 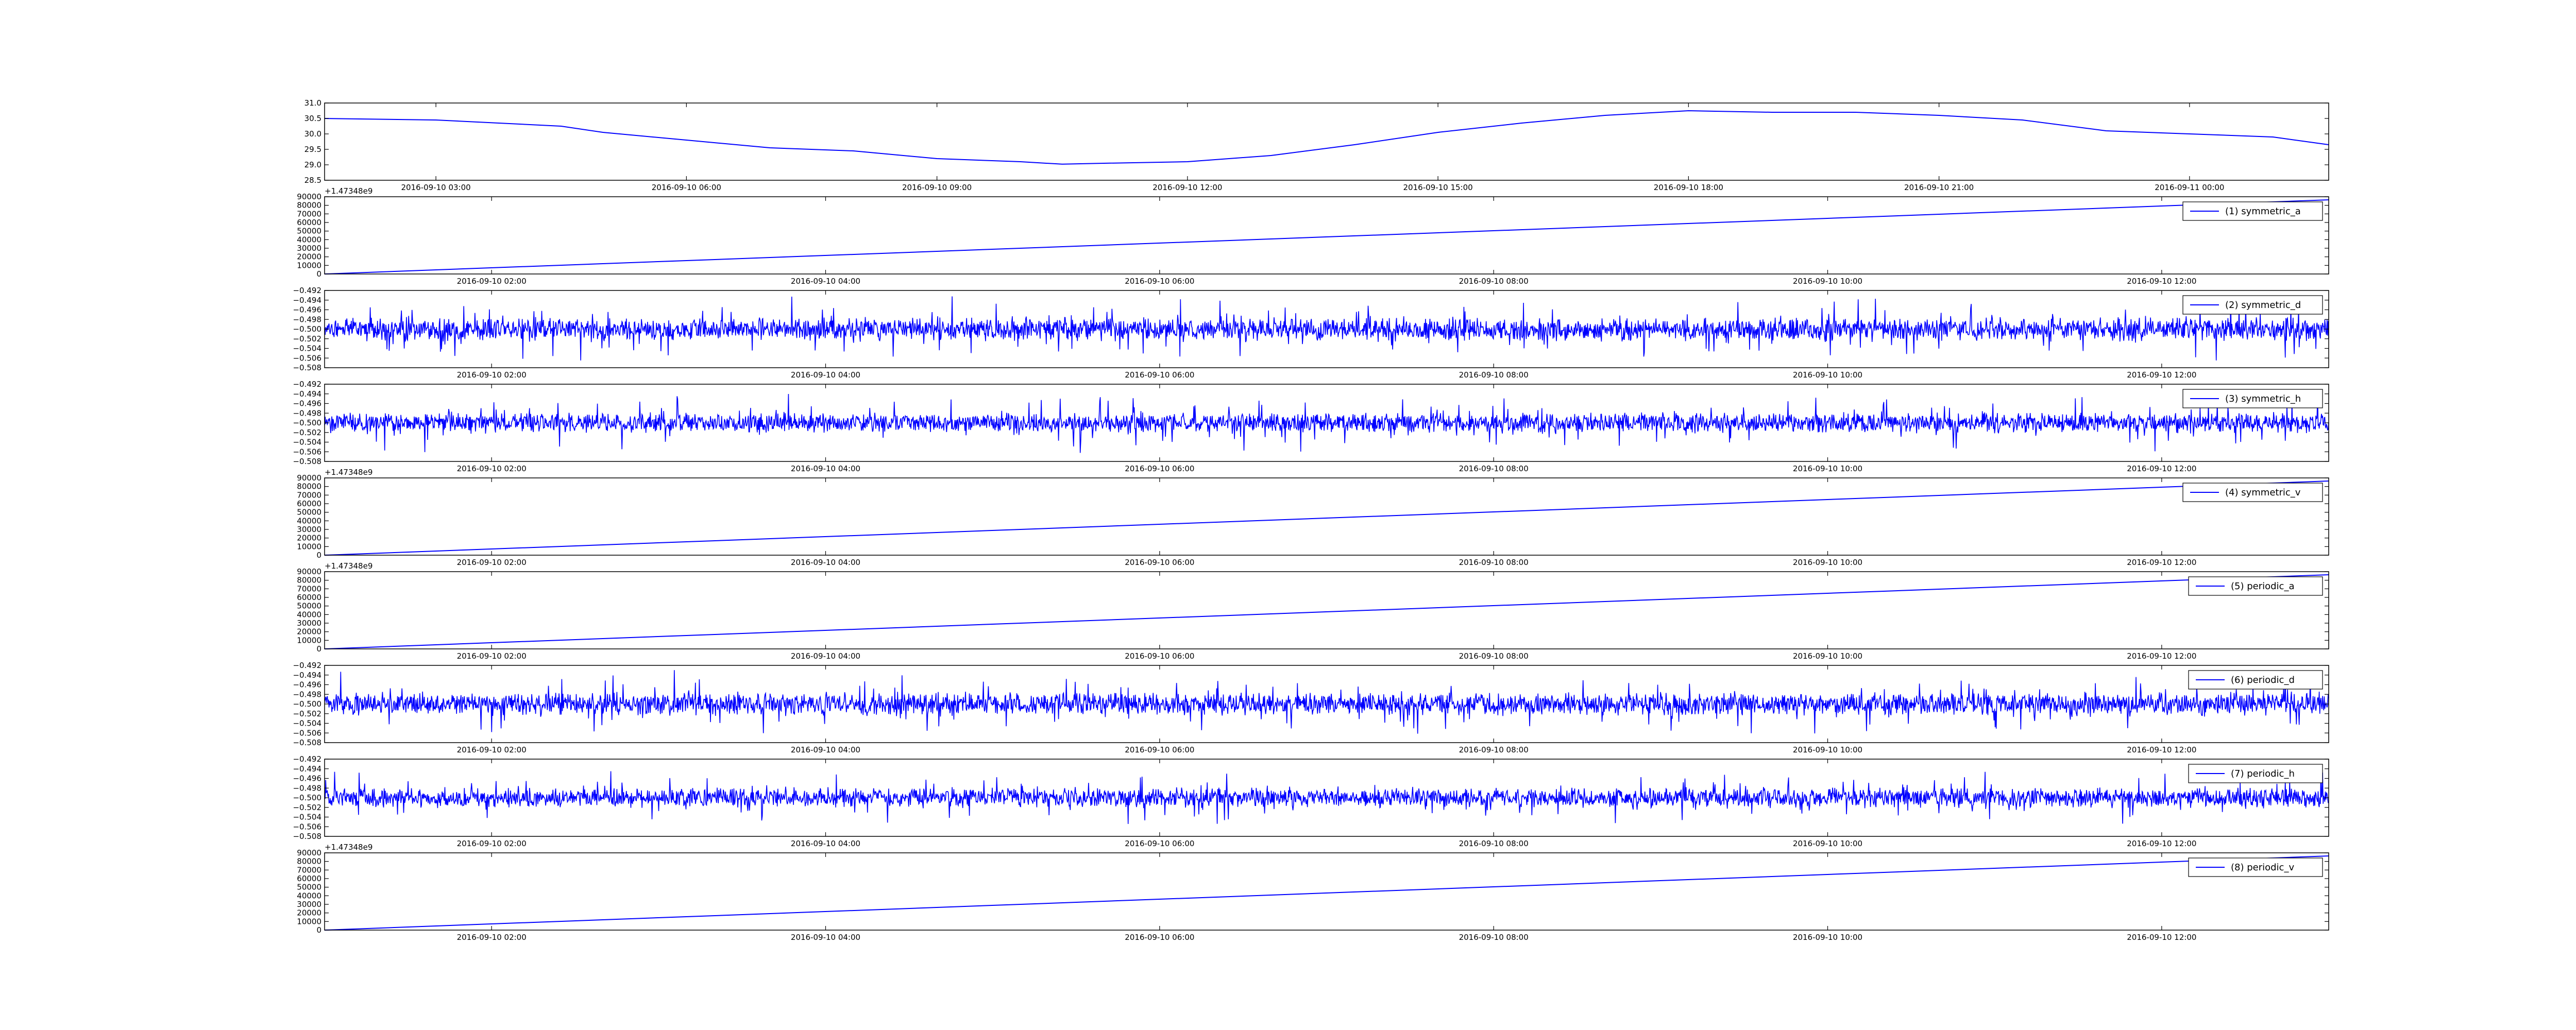 I want to click on axes-frame, so click(x=1326, y=891).